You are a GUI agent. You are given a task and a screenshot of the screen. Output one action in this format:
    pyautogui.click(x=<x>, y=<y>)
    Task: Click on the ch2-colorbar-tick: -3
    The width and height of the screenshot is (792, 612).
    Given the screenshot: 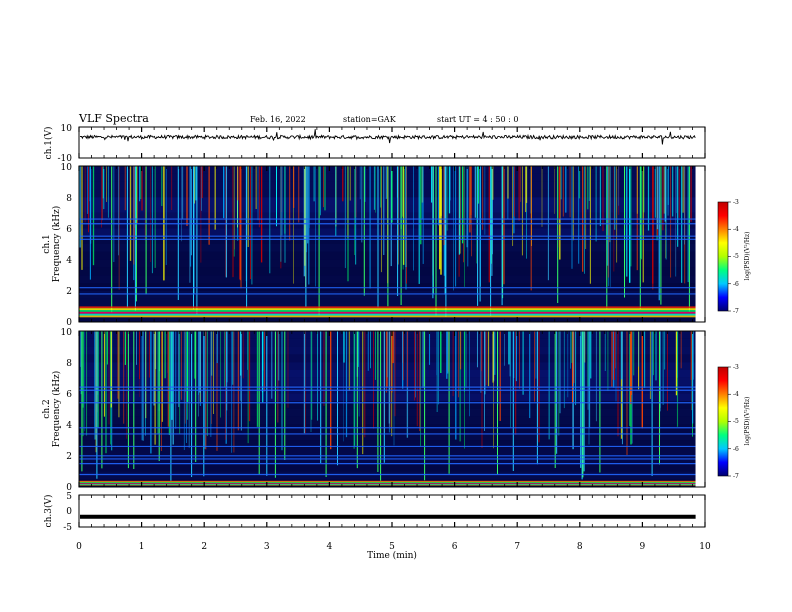 What is the action you would take?
    pyautogui.click(x=736, y=367)
    